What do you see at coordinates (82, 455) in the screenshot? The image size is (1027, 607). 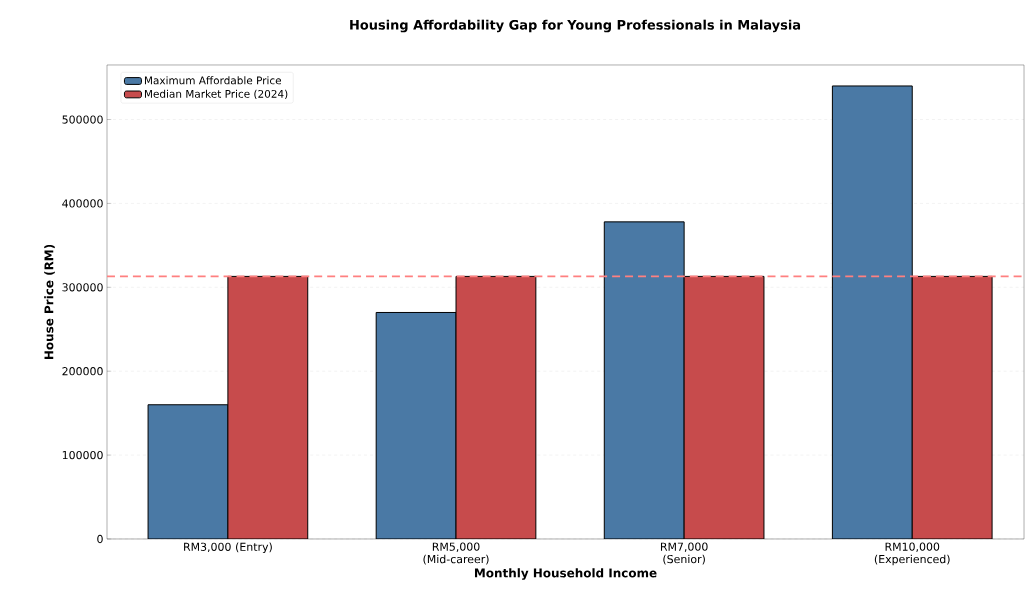 I see `y-tick-label: 100000` at bounding box center [82, 455].